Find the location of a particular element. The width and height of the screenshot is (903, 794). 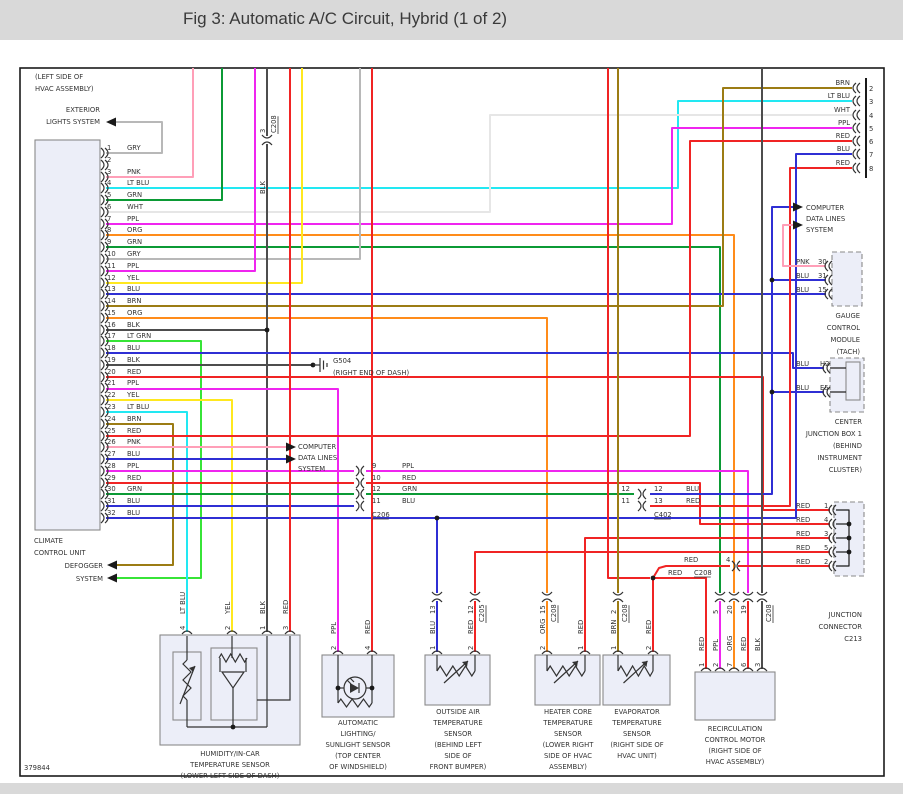

pin-color: LT GRN is located at coordinates (139, 336).